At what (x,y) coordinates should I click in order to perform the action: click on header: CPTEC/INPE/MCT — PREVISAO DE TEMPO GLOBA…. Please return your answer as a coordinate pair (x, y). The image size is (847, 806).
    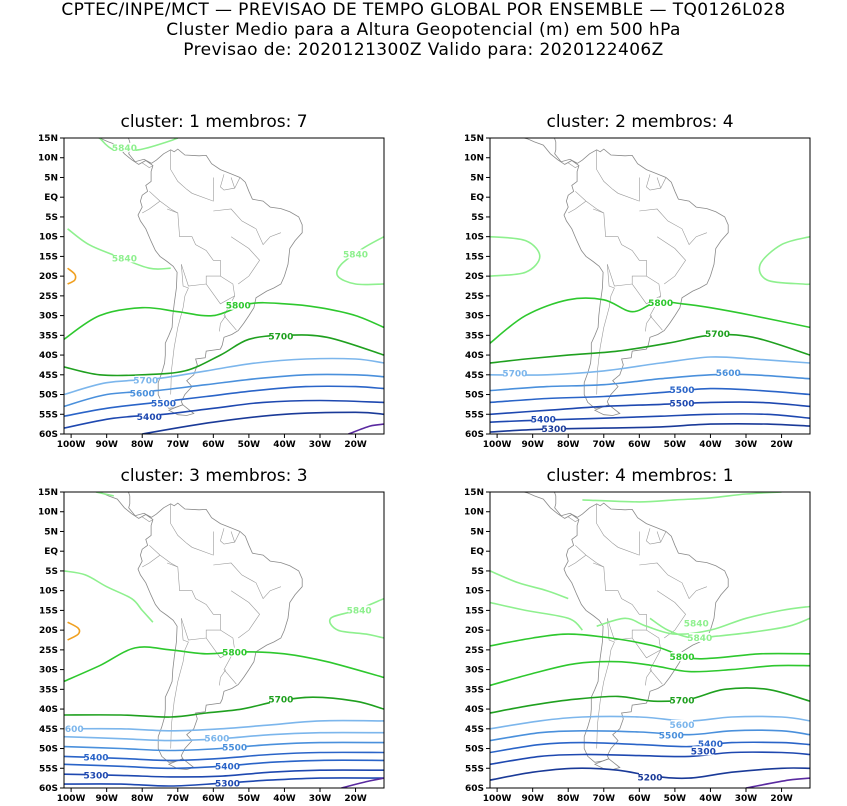
    Looking at the image, I should click on (423, 30).